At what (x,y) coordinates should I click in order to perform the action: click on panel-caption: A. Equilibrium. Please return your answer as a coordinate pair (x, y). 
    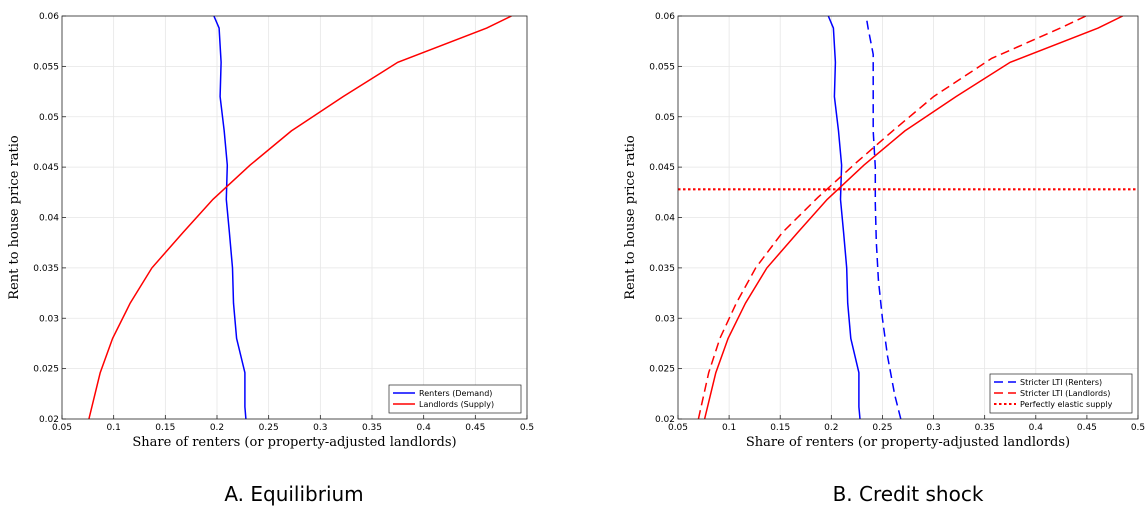
    Looking at the image, I should click on (293, 494).